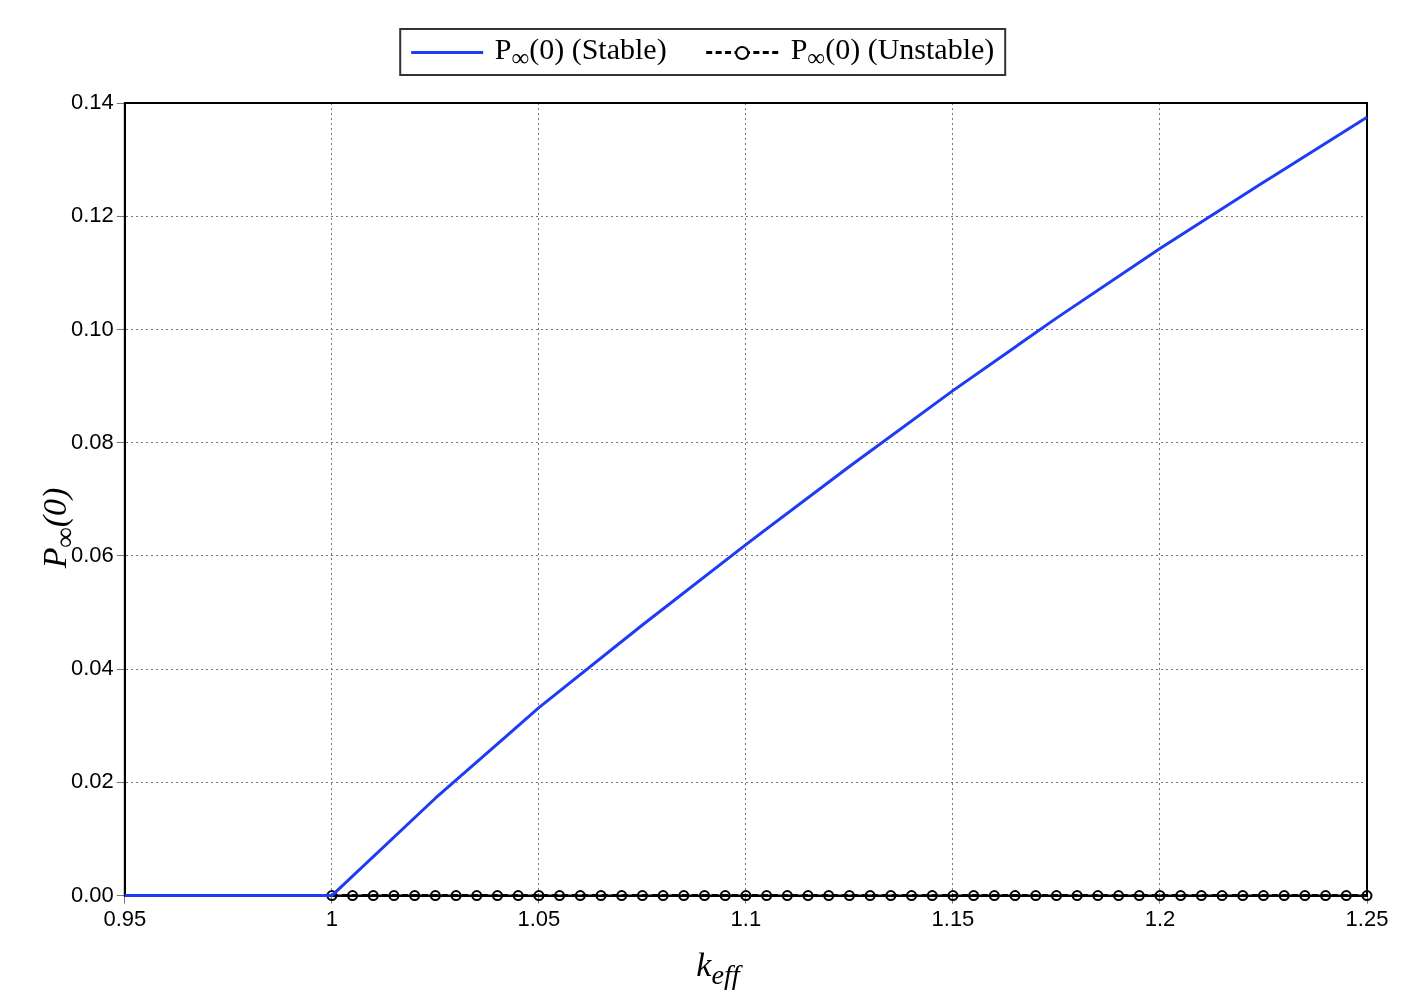 This screenshot has width=1405, height=999. Describe the element at coordinates (892, 52) in the screenshot. I see `legend-label: P$_{∞}$(0) (Unstable)` at that location.